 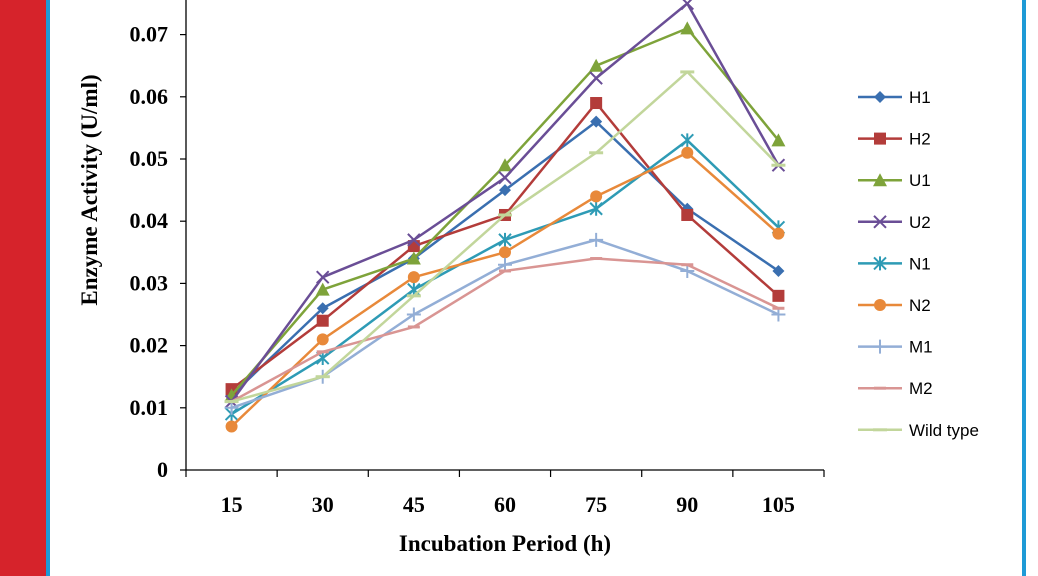 What do you see at coordinates (778, 504) in the screenshot?
I see `x-tick-label: 105` at bounding box center [778, 504].